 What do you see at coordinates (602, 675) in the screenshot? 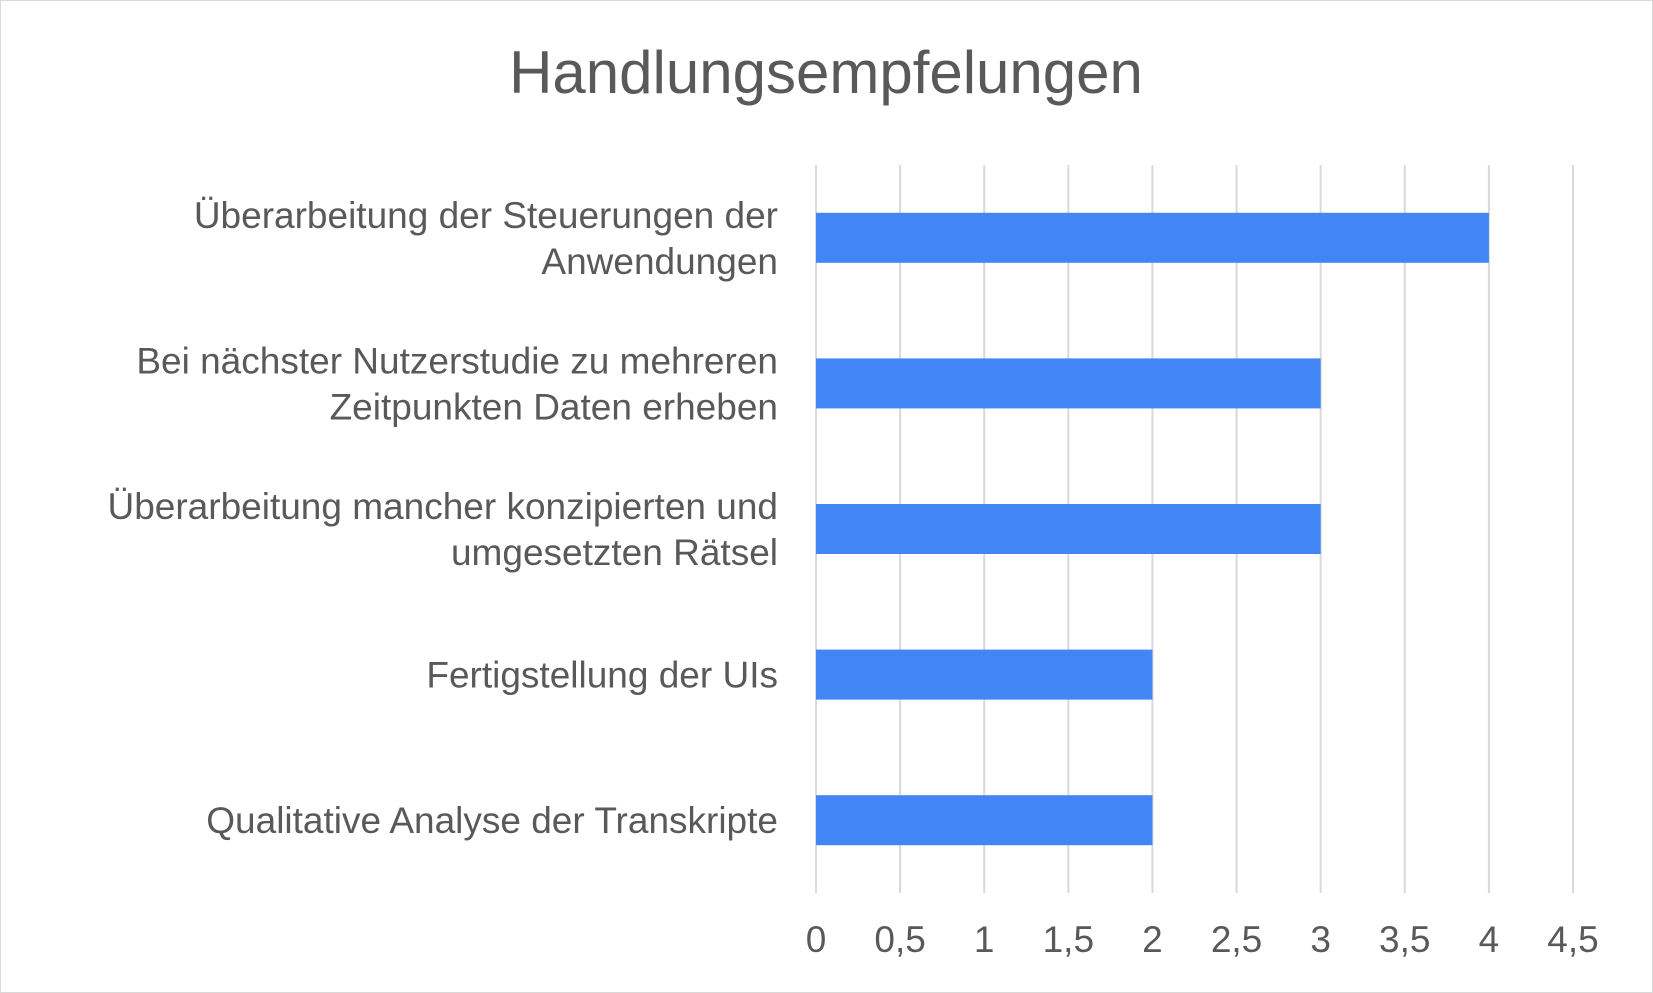
I see `category-label: Fertigstellung der UIs` at bounding box center [602, 675].